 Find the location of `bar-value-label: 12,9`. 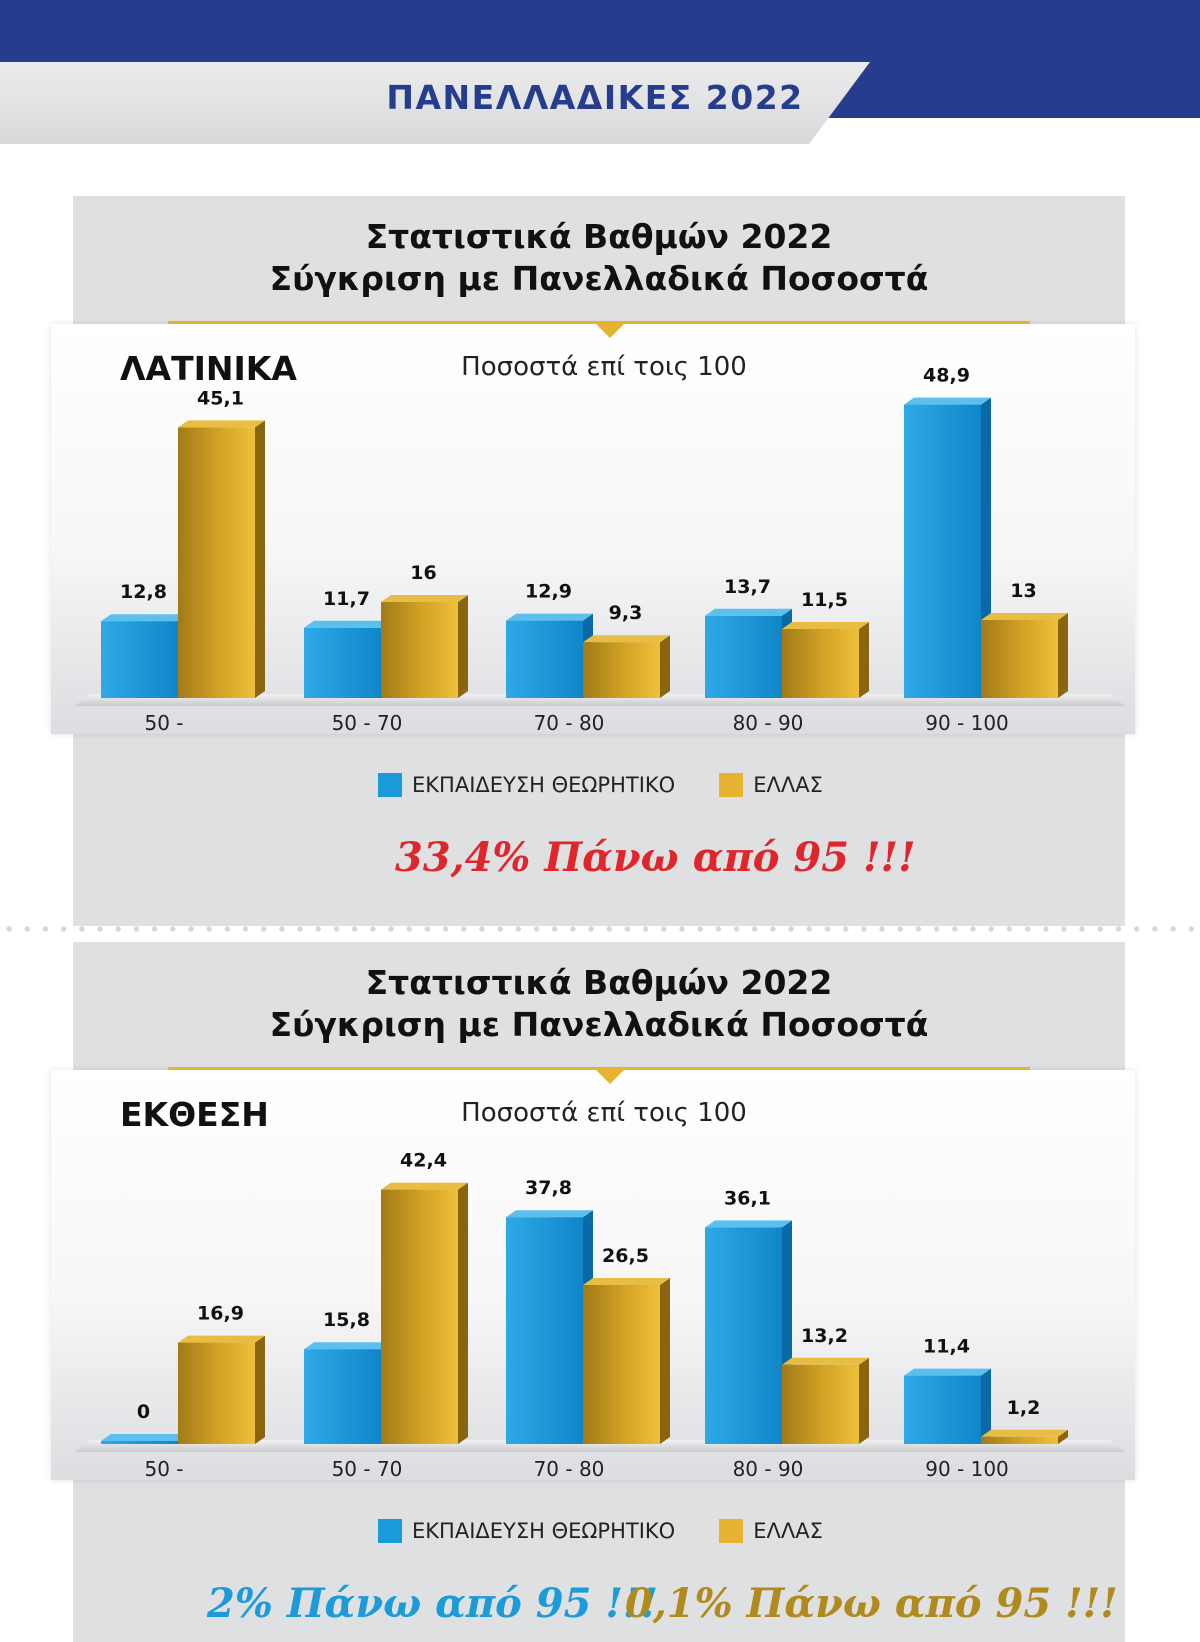

bar-value-label: 12,9 is located at coordinates (548, 592).